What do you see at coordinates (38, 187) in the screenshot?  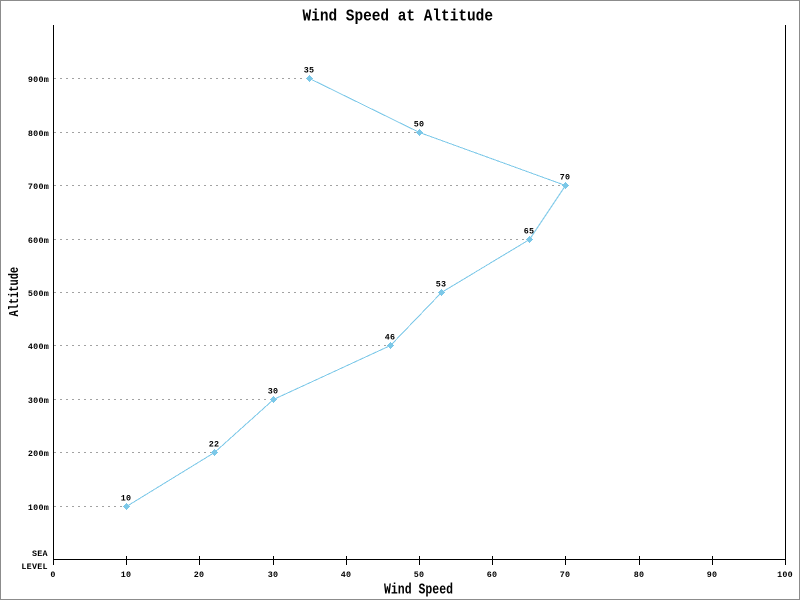 I see `svg-text: 700m` at bounding box center [38, 187].